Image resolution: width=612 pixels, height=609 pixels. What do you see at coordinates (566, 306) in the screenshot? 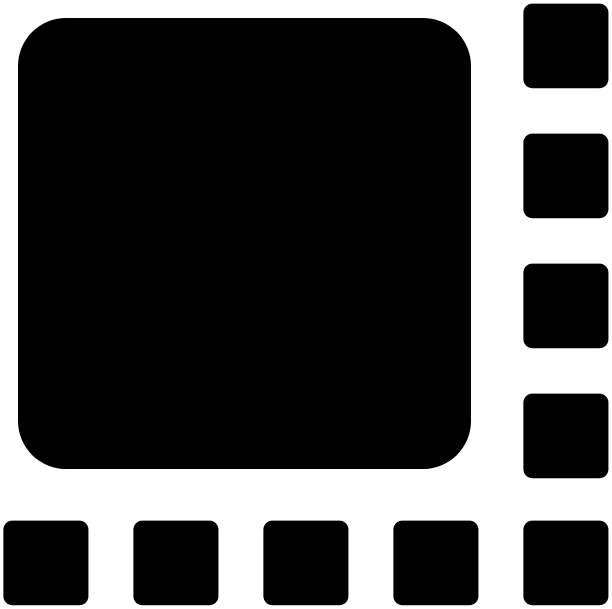
I see `pink-chart-icon` at bounding box center [566, 306].